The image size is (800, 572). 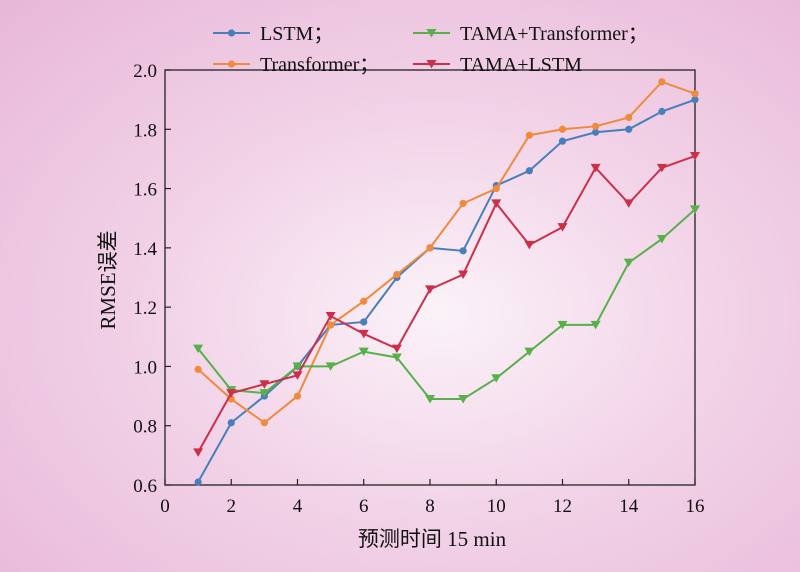 What do you see at coordinates (145, 486) in the screenshot?
I see `y-tick-label: 0.6` at bounding box center [145, 486].